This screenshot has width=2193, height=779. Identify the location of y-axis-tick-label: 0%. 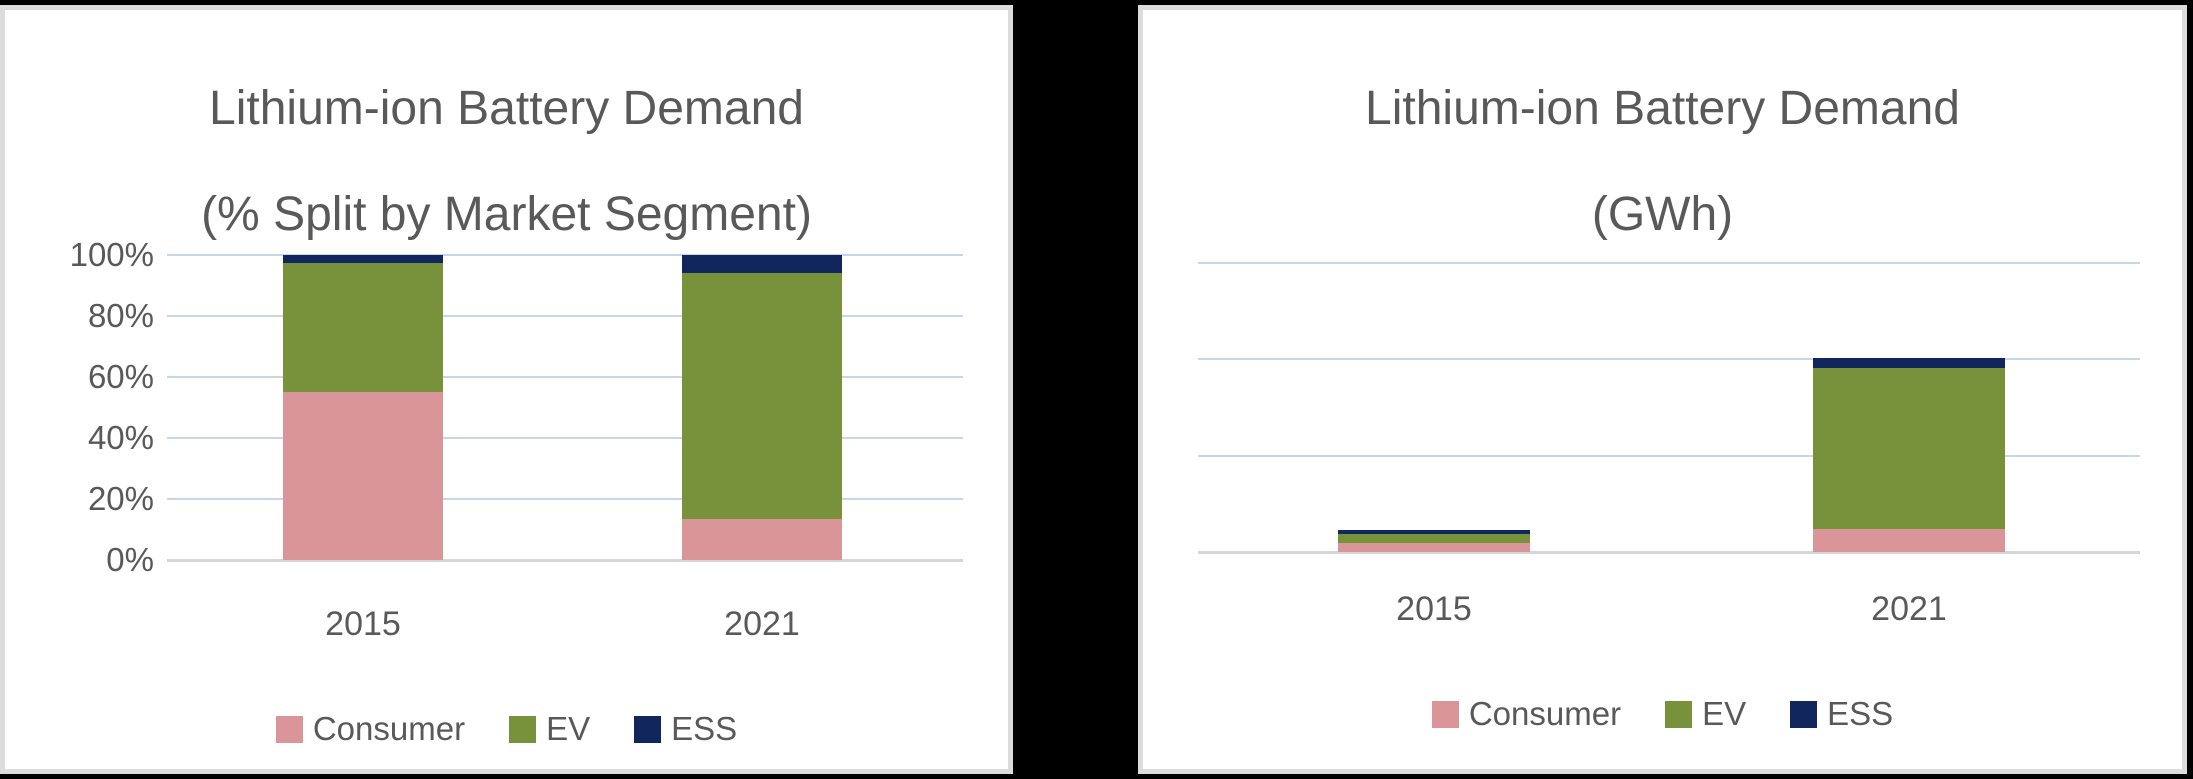
(130, 559).